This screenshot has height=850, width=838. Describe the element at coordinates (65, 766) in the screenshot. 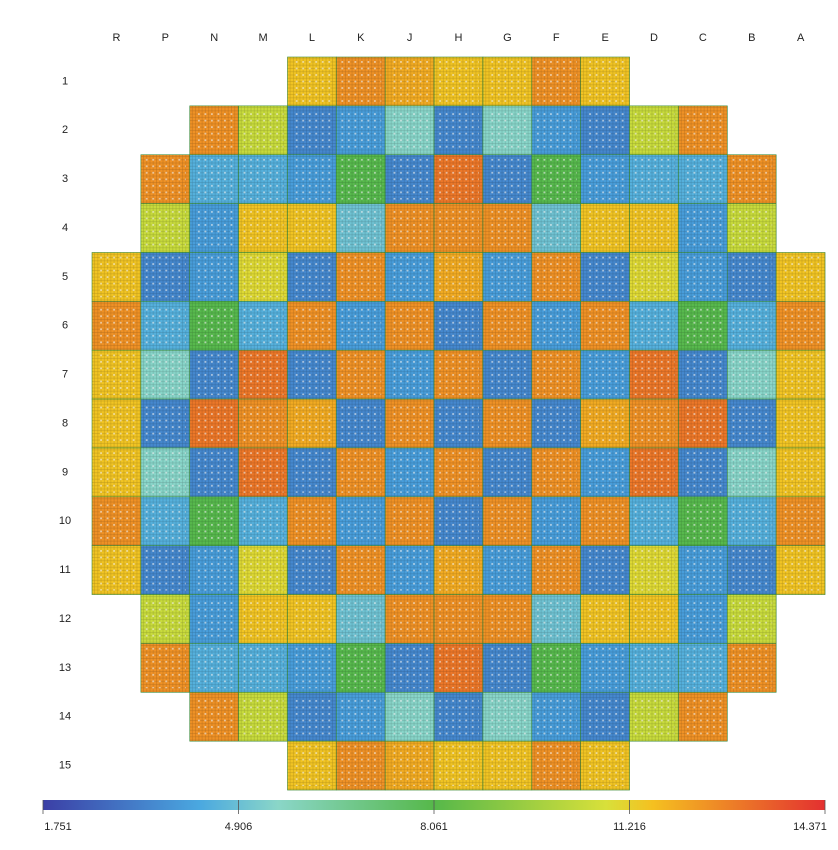

I see `row-label: 15` at that location.